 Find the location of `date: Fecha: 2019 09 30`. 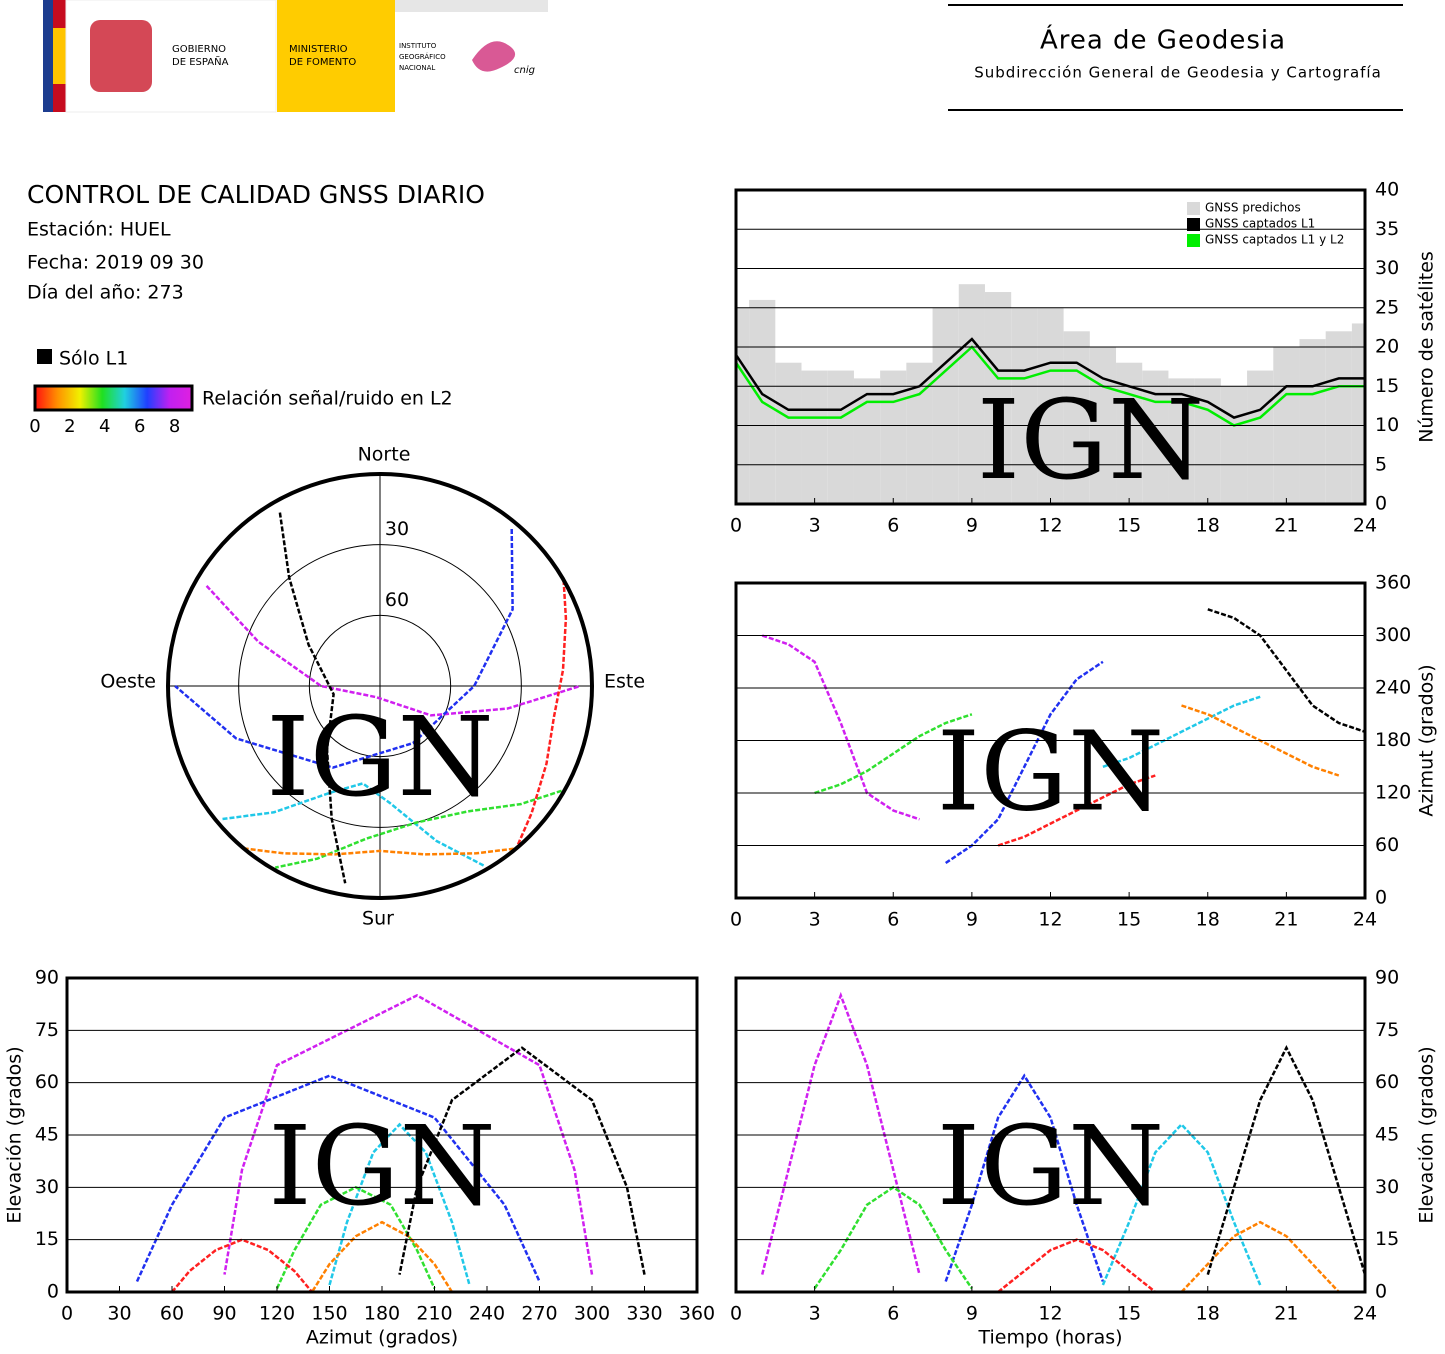

date: Fecha: 2019 09 30 is located at coordinates (115, 263).